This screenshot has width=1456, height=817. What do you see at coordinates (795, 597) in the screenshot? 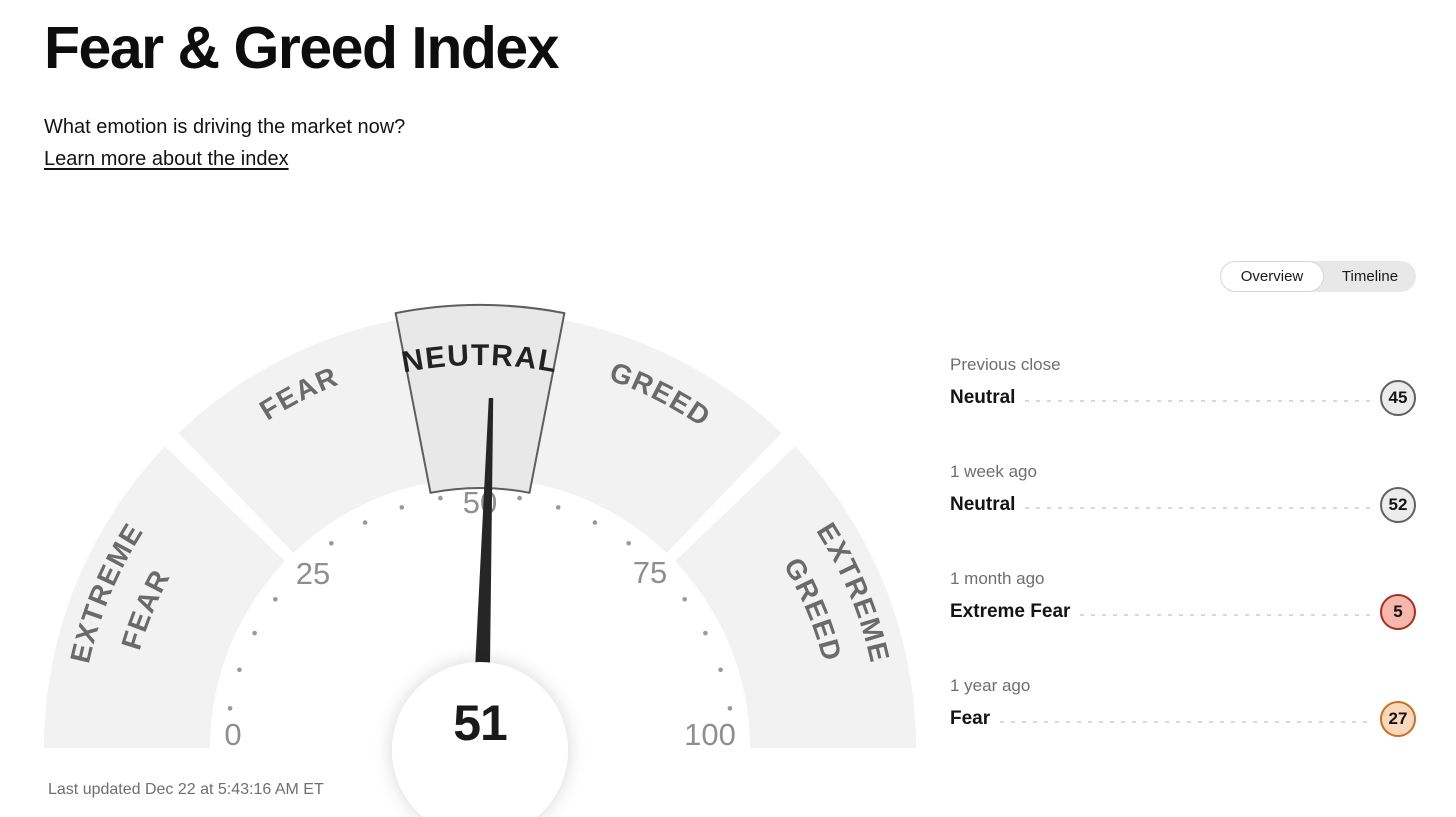
I see `segment-extreme-greed` at bounding box center [795, 597].